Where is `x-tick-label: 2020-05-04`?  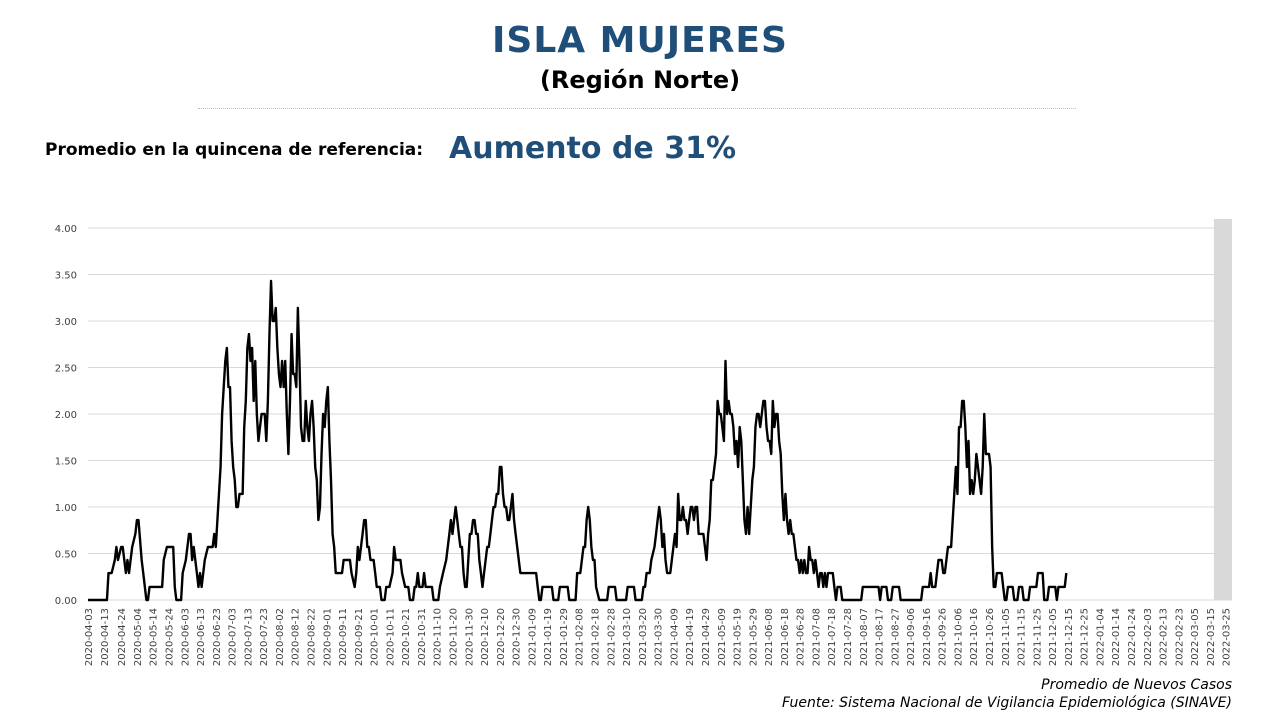 x-tick-label: 2020-05-04 is located at coordinates (138, 637).